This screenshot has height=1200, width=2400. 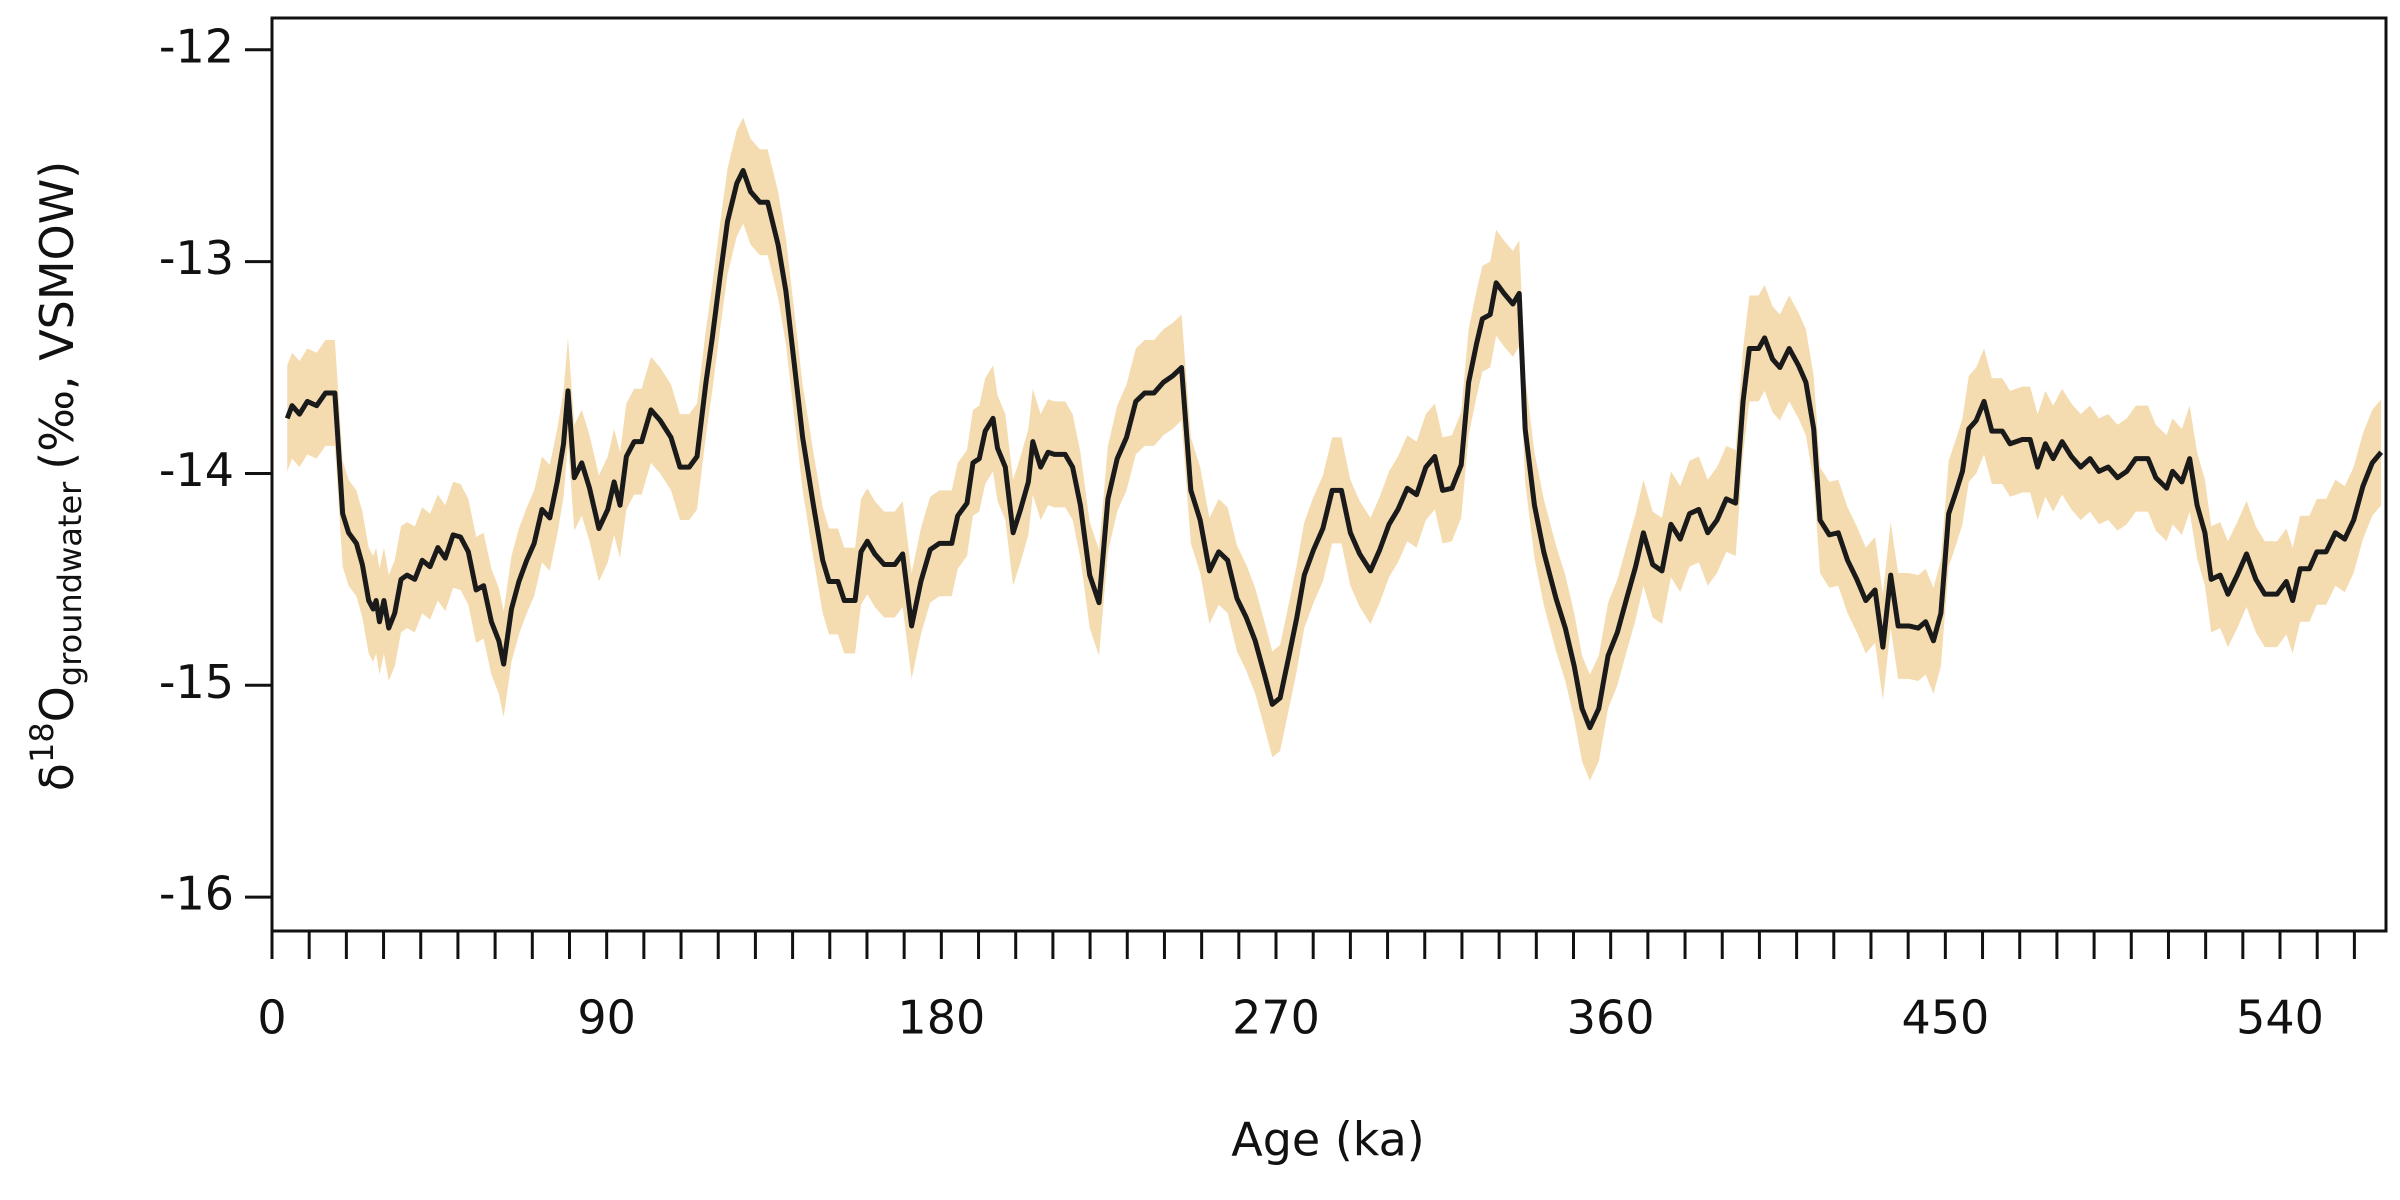 What do you see at coordinates (42, 742) in the screenshot?
I see `y-label-superscript: 18` at bounding box center [42, 742].